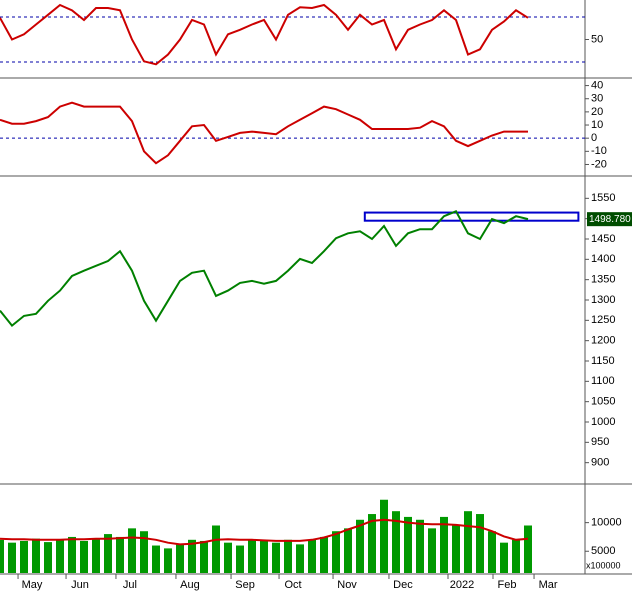  Describe the element at coordinates (603, 280) in the screenshot. I see `y-tick-label: 1350` at that location.